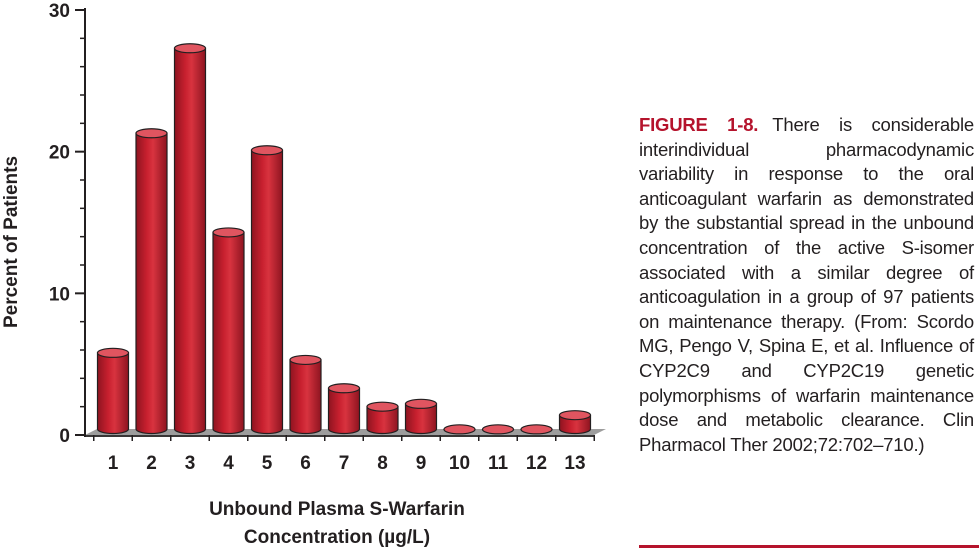 Image resolution: width=979 pixels, height=550 pixels. I want to click on x-tick-label-5: 5, so click(267, 463).